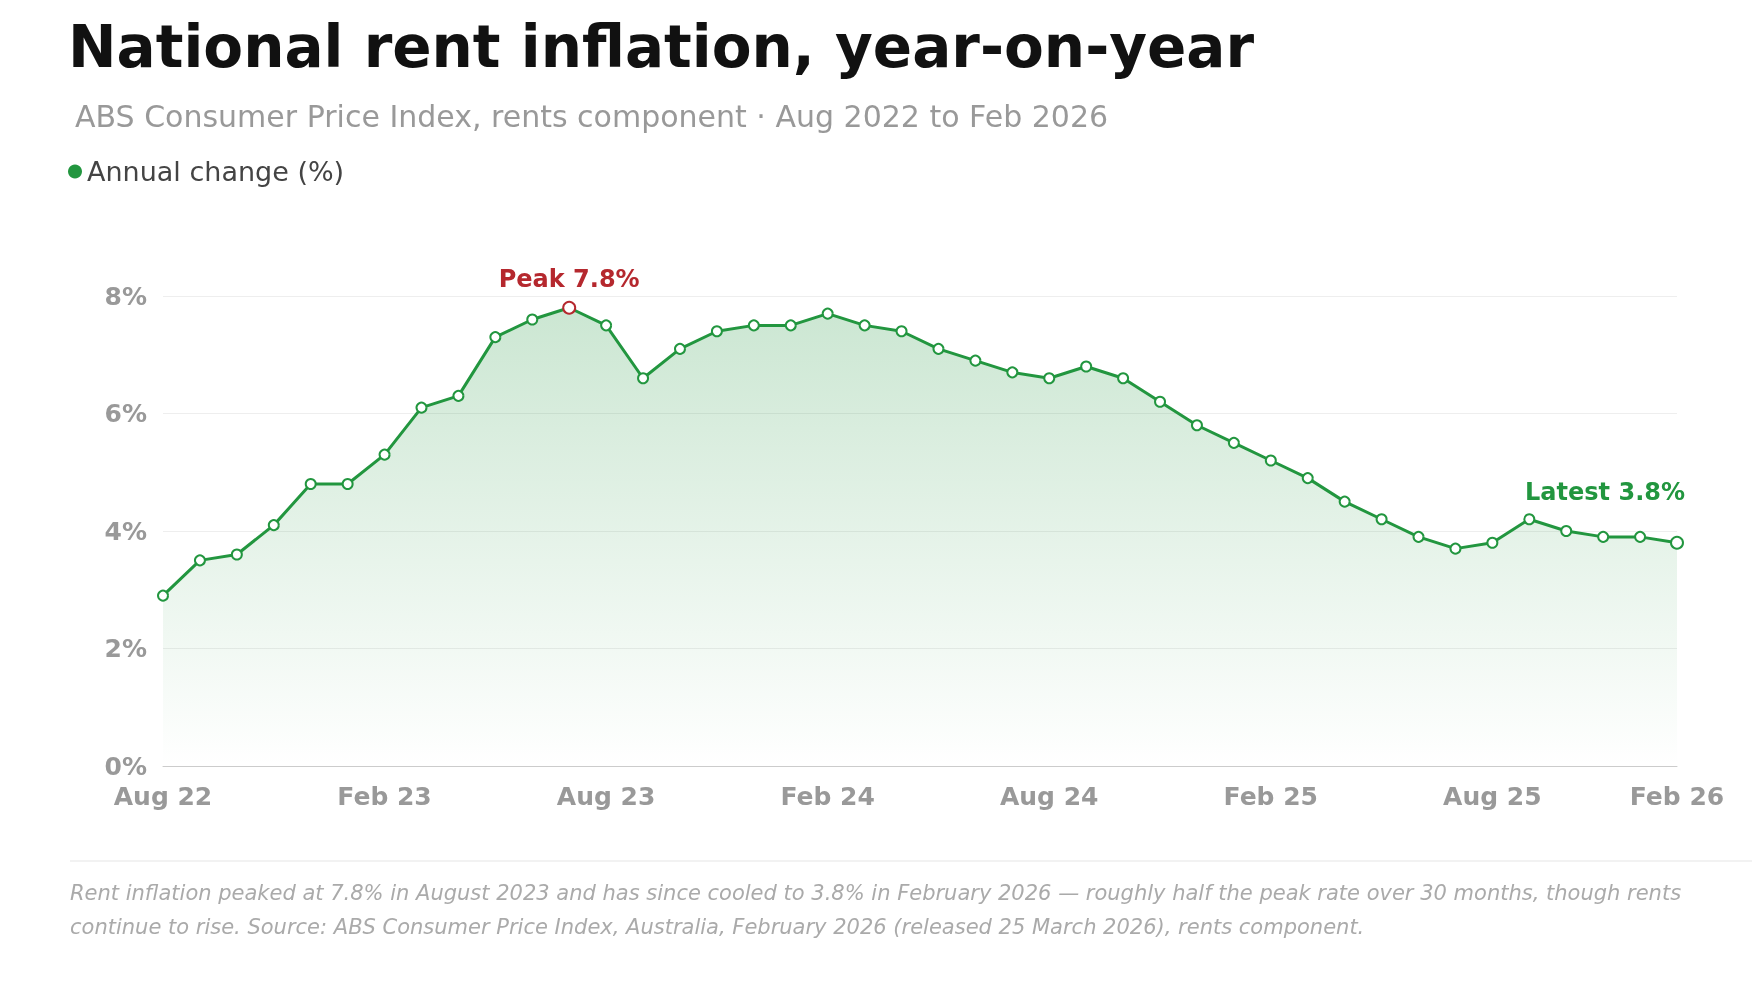  I want to click on x-tick-label: Aug 24, so click(1049, 796).